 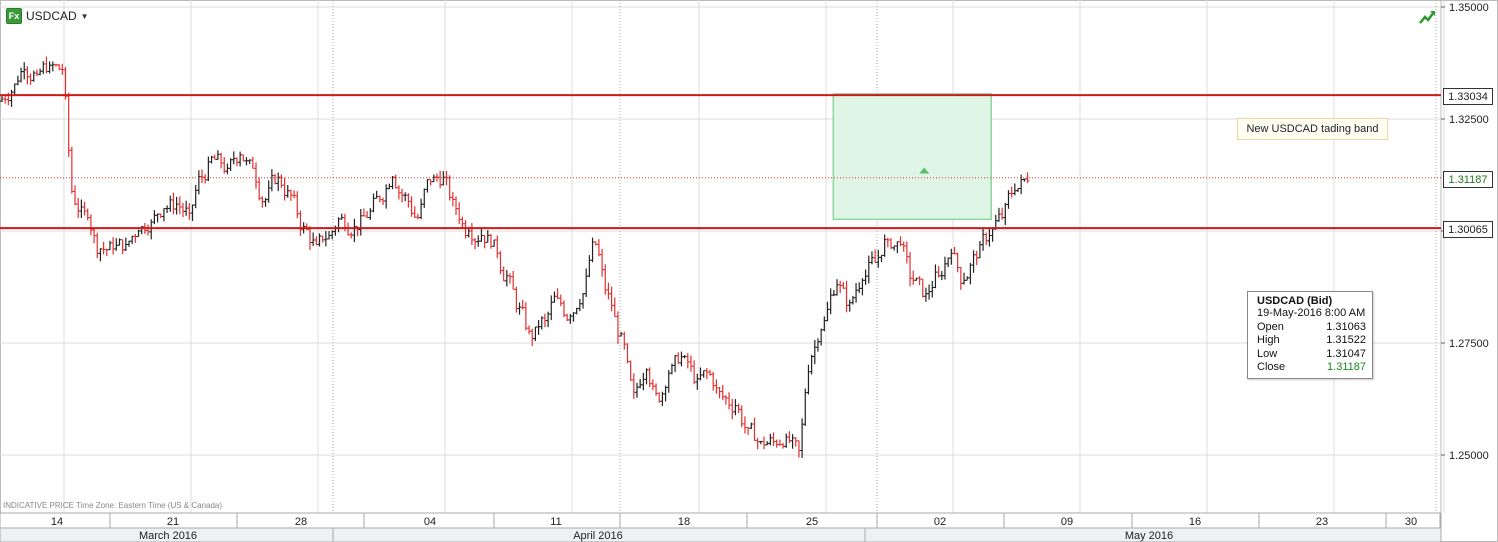 What do you see at coordinates (1314, 355) in the screenshot?
I see `tooltip-row-low: Low 1.31047` at bounding box center [1314, 355].